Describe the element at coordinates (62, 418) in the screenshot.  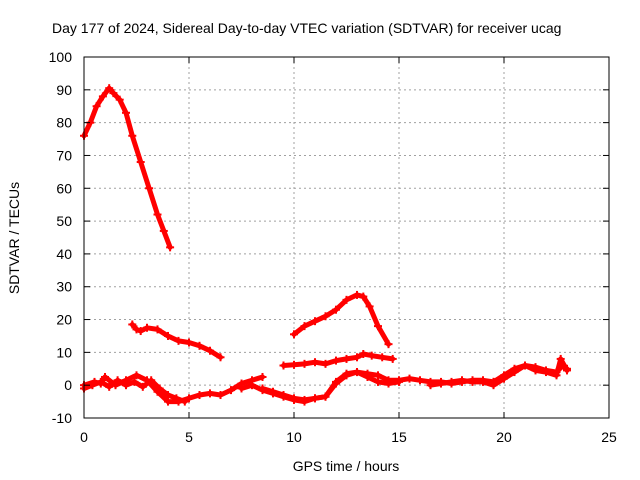
I see `y-tick-label: -10` at that location.